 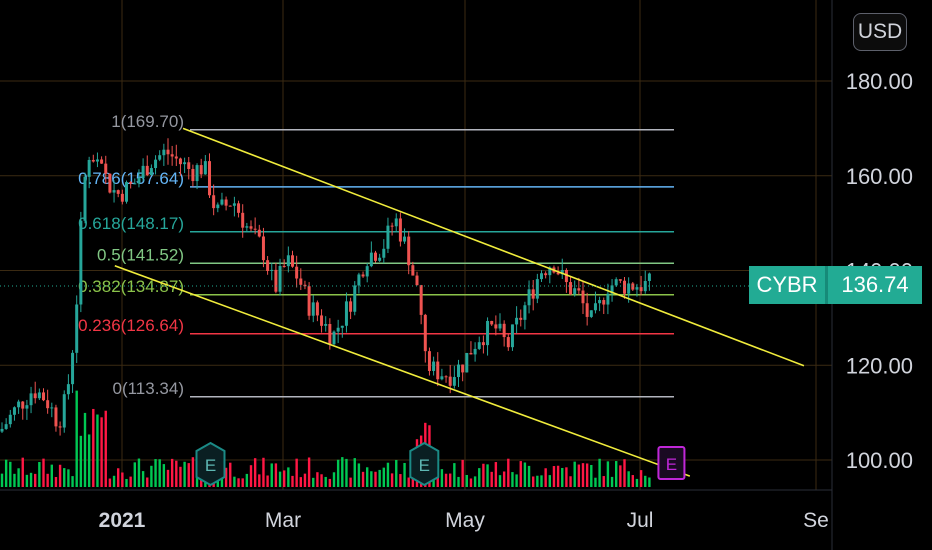 I want to click on price-tag-divider, so click(x=826, y=285).